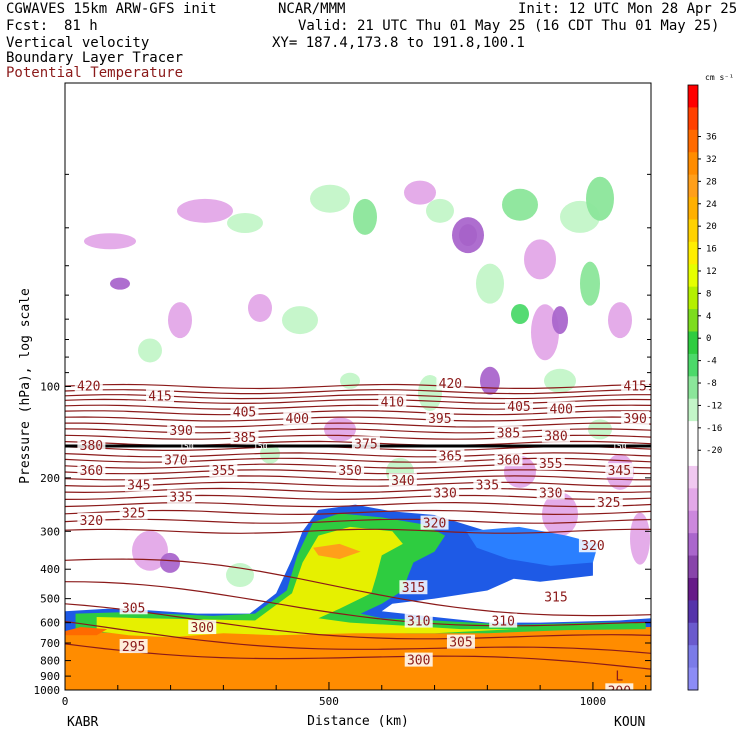 This screenshot has width=740, height=740. Describe the element at coordinates (714, 451) in the screenshot. I see `colorbar-label: -20` at that location.